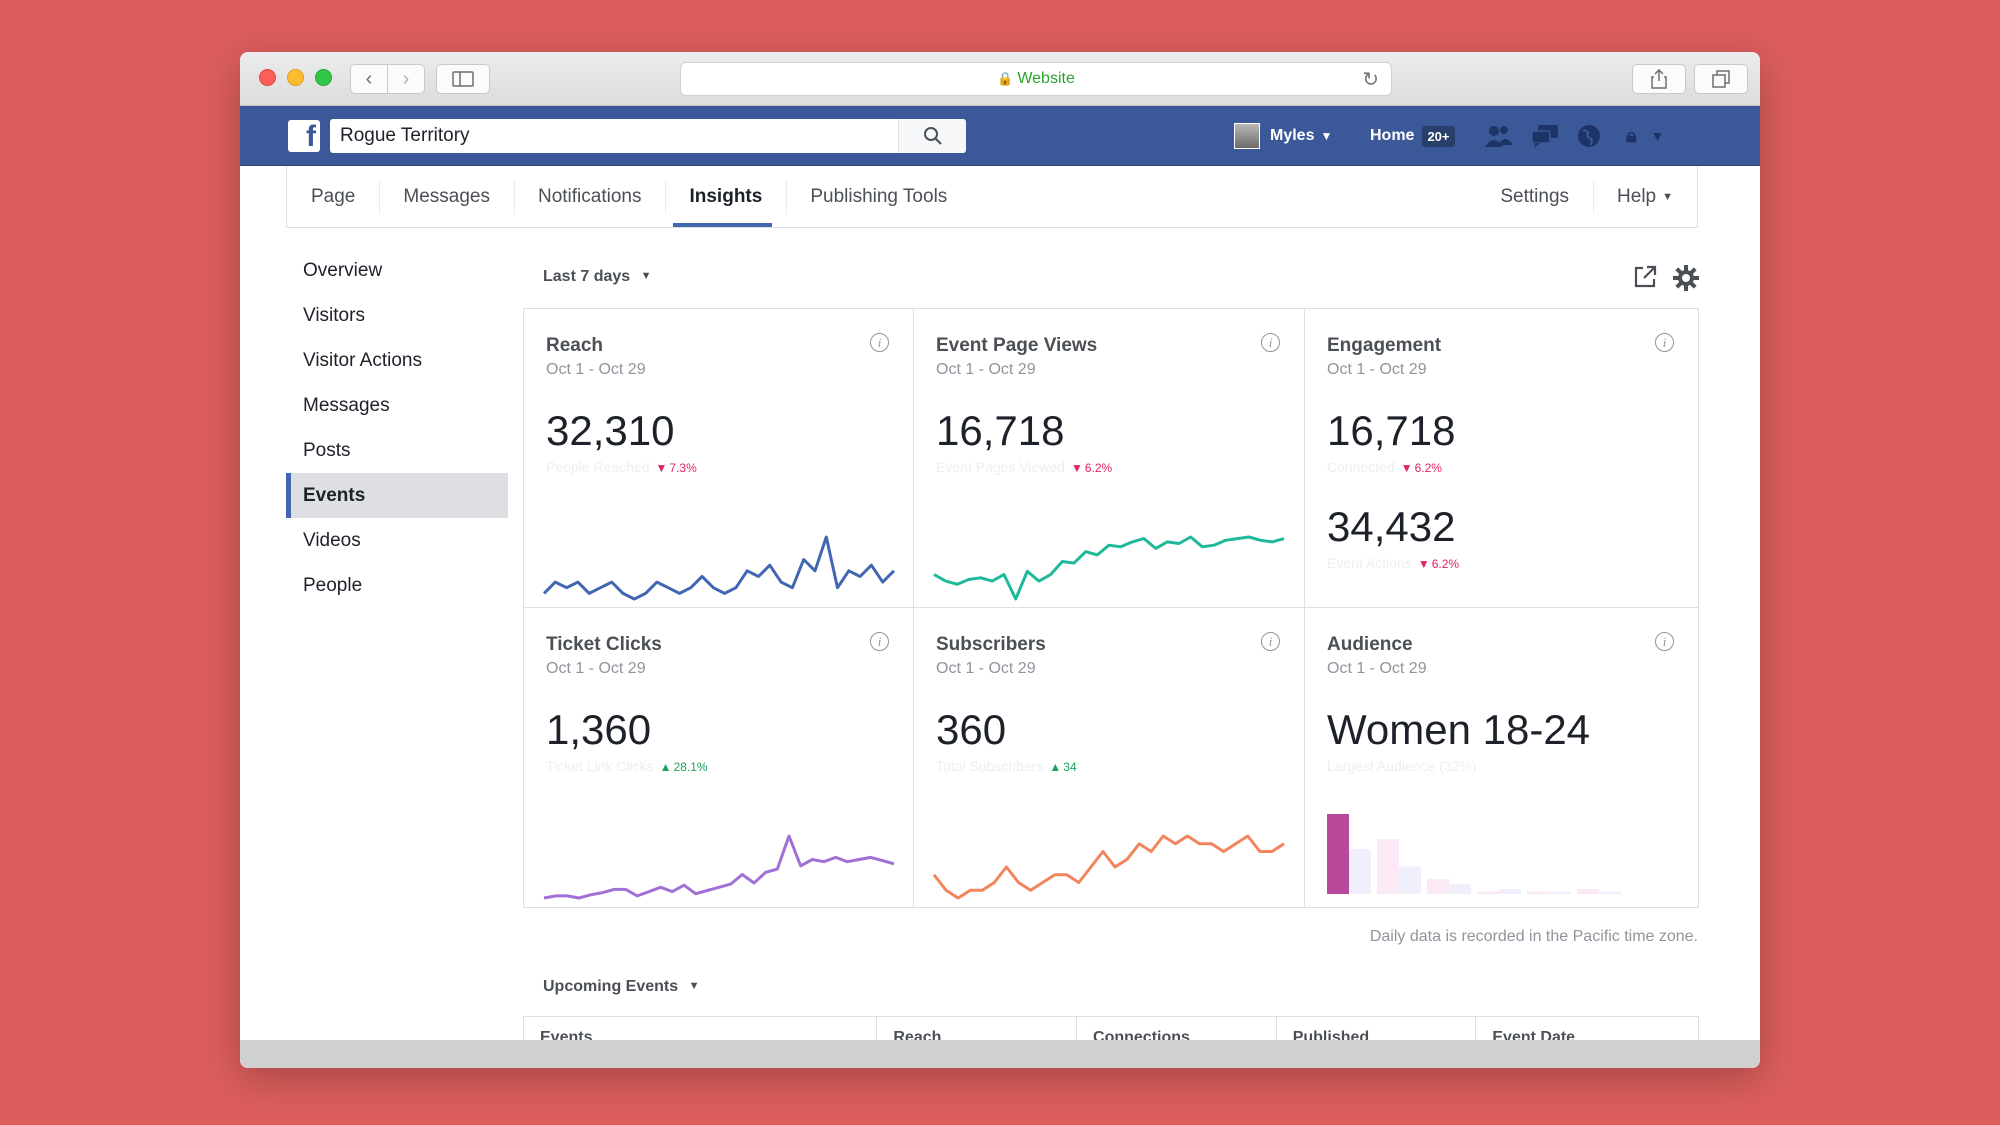 The height and width of the screenshot is (1125, 2000). I want to click on tab-help: Help ▼, so click(1645, 196).